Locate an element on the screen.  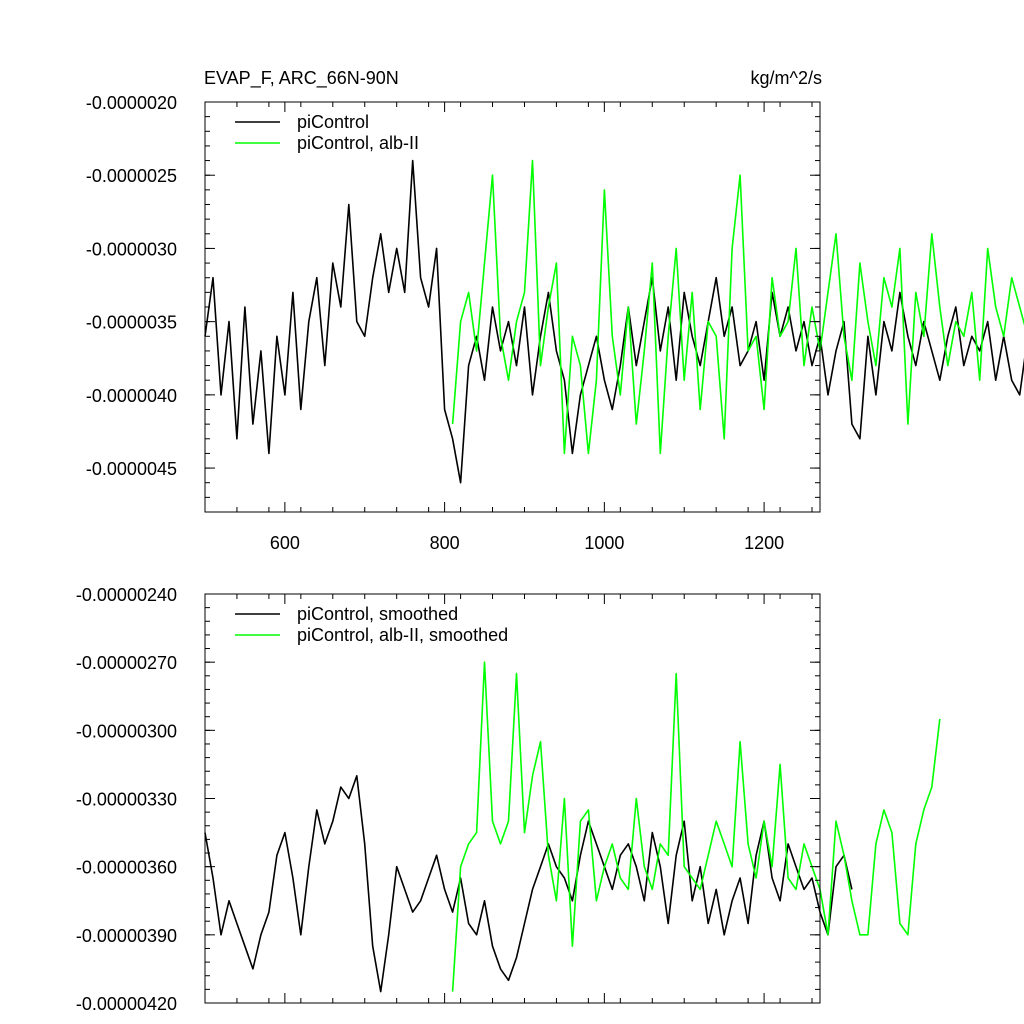
y-tick-label: -0.0000030 is located at coordinates (131, 249).